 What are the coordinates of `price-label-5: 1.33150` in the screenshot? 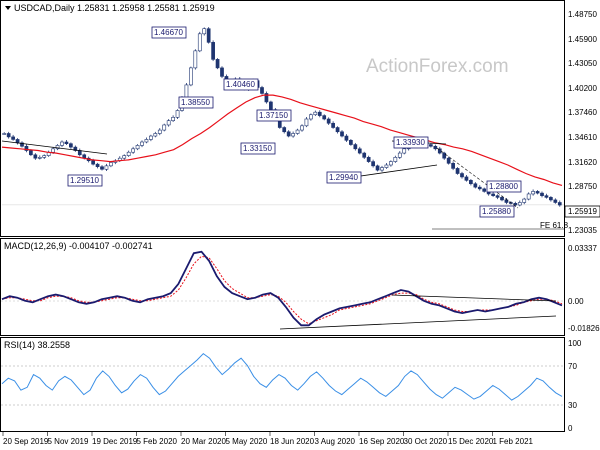 It's located at (257, 148).